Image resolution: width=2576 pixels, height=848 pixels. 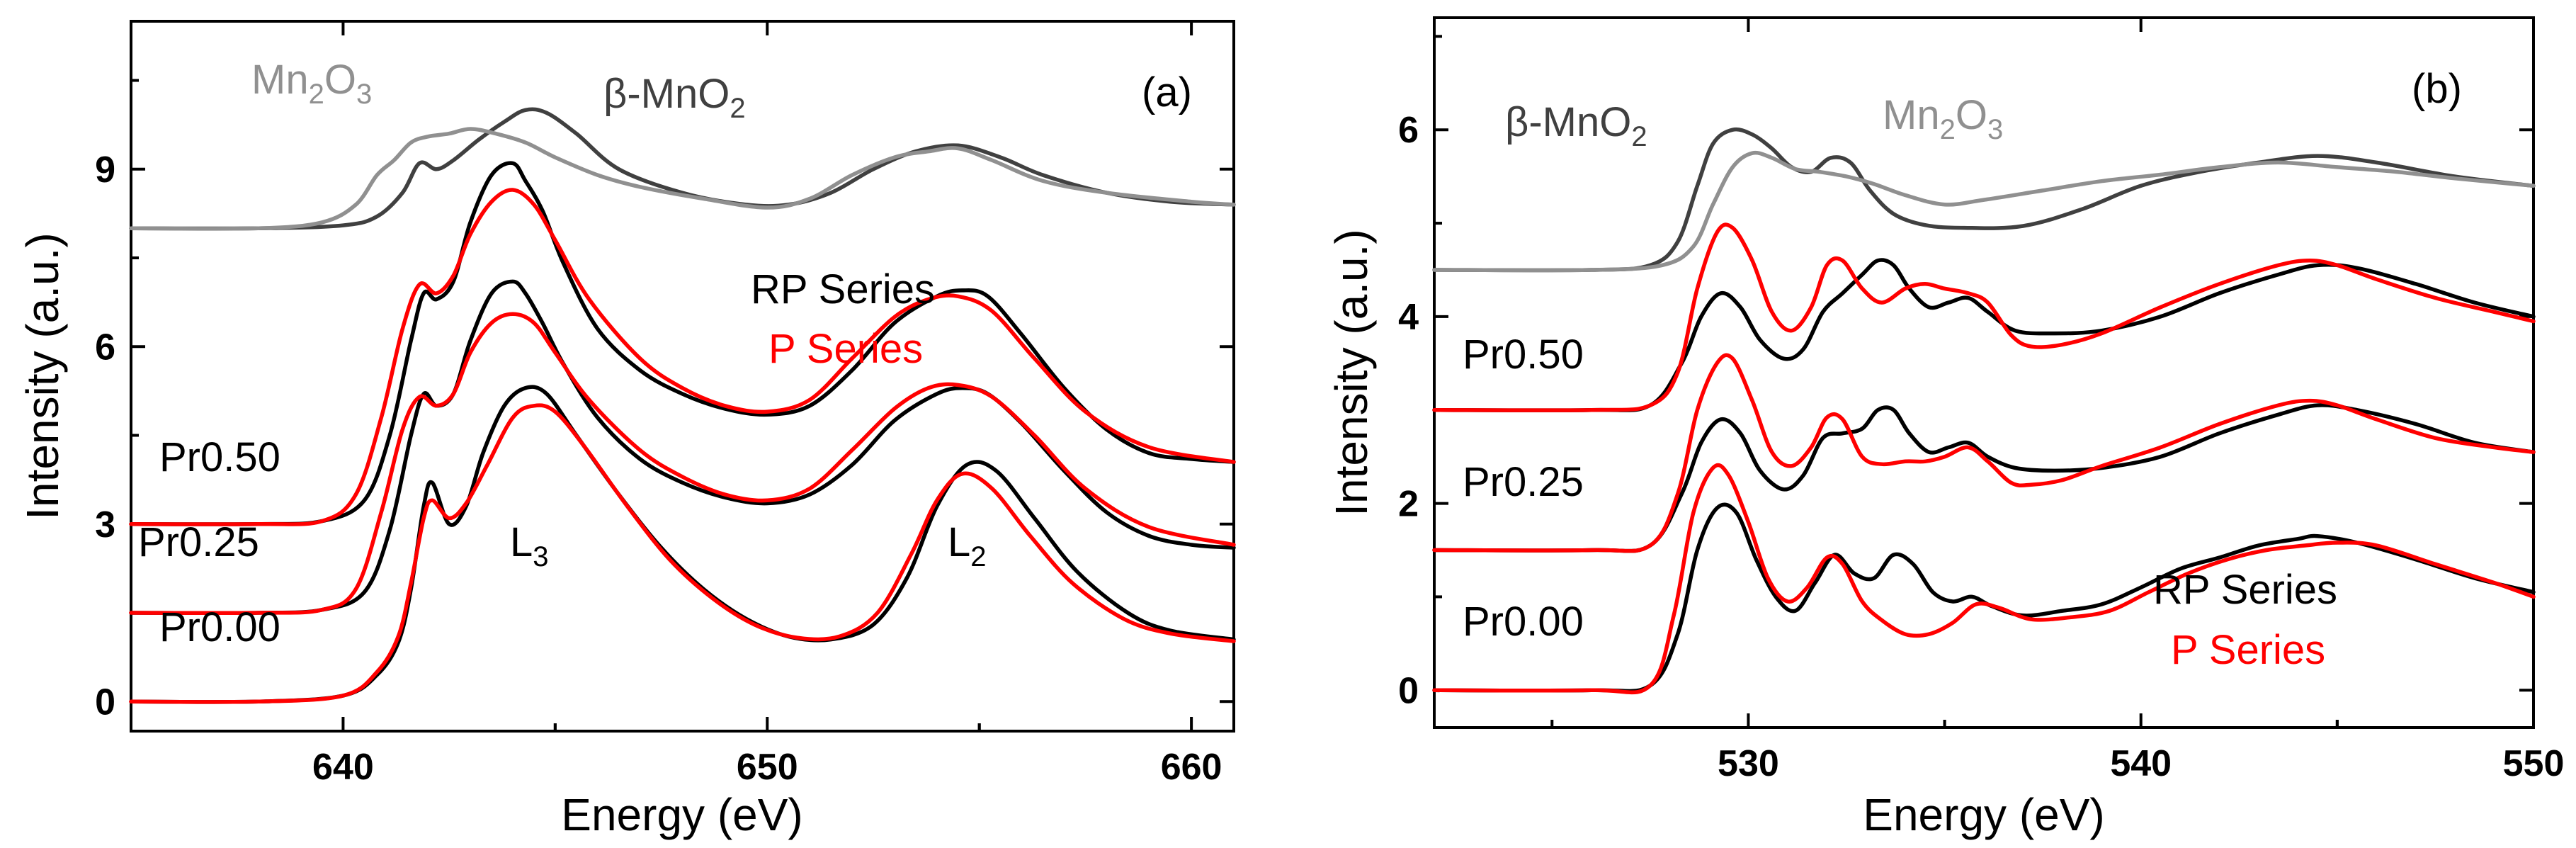 What do you see at coordinates (1984, 598) in the screenshot?
I see `panel-b-series-pr0-00-rp` at bounding box center [1984, 598].